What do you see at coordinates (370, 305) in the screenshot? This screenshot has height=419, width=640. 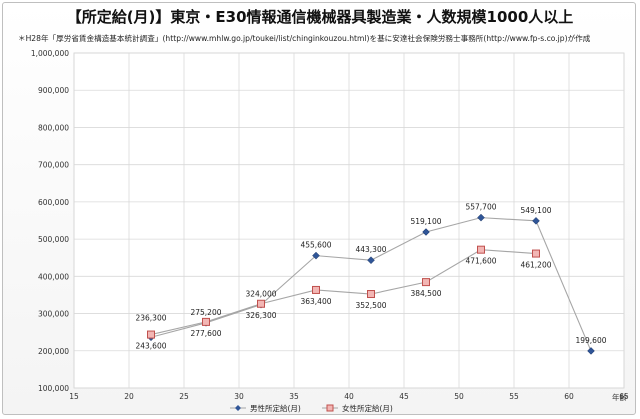 I see `data-label: 352,500` at bounding box center [370, 305].